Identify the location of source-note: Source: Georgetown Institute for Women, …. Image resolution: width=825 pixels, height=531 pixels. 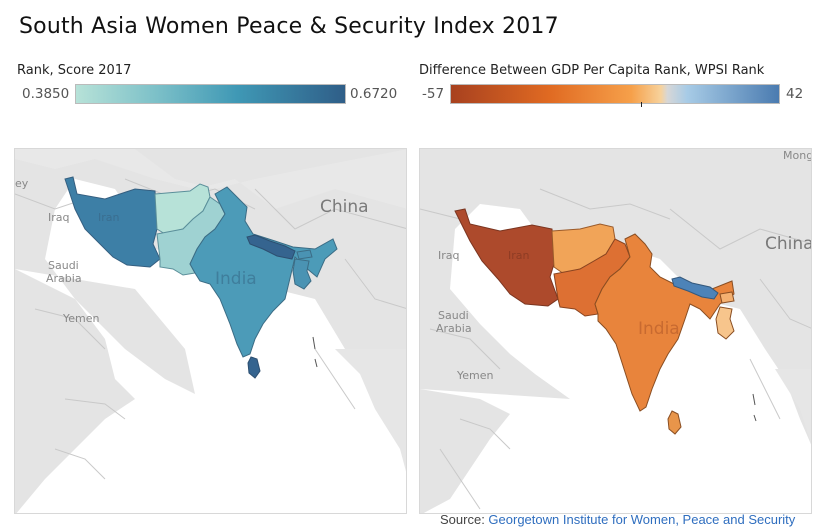
(617, 519).